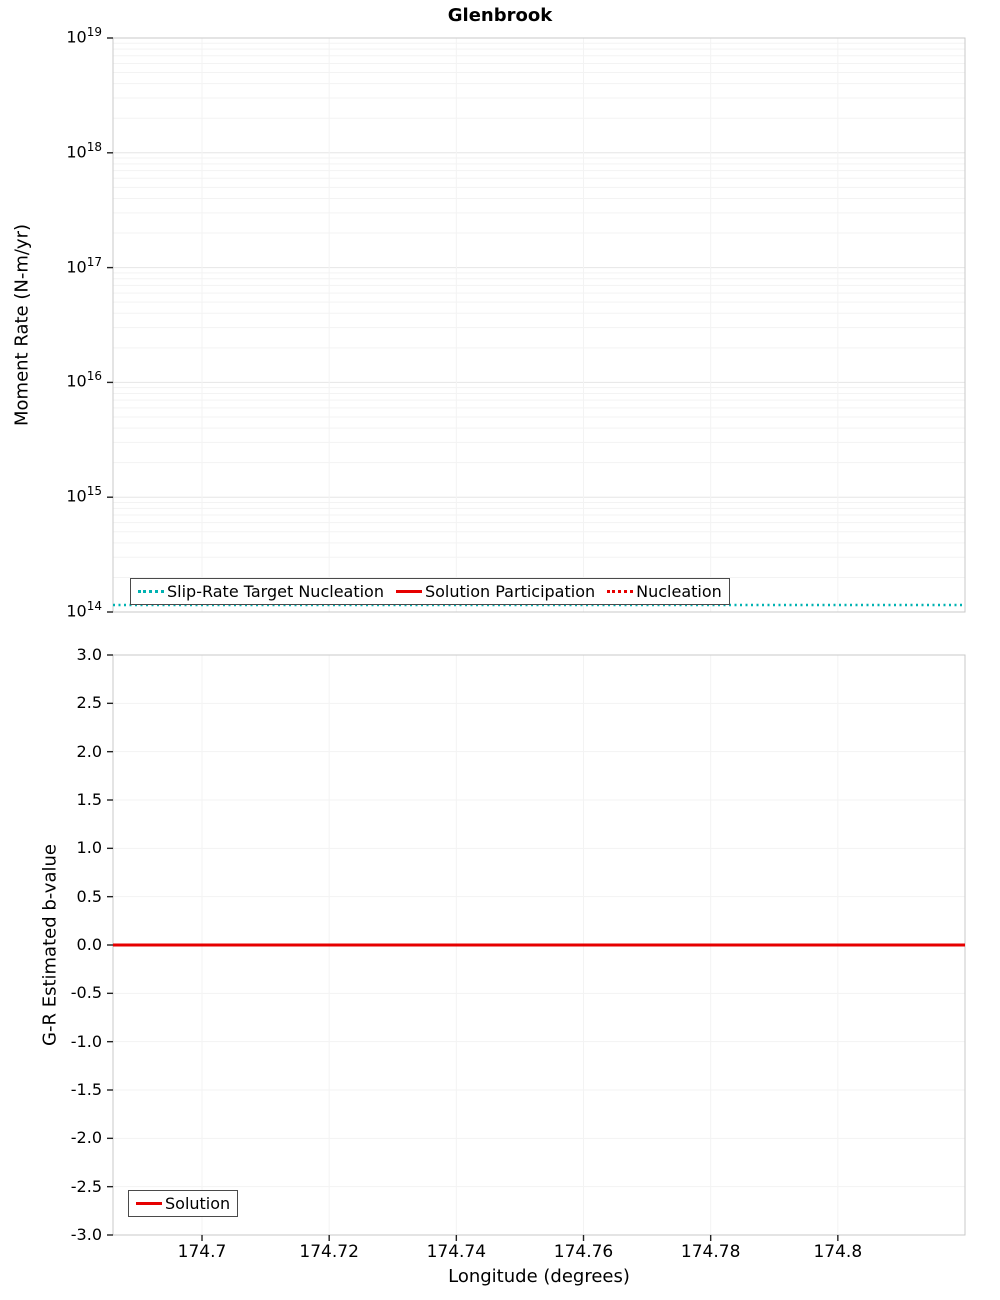  I want to click on legend-label: Slip-Rate Target Nucleation, so click(275, 591).